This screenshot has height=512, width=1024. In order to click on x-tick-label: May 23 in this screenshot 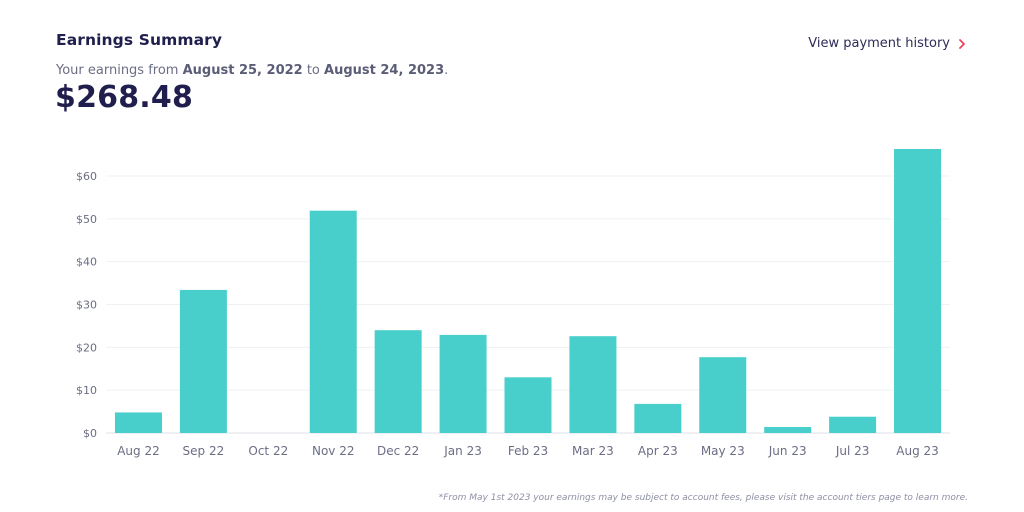, I will do `click(723, 451)`.